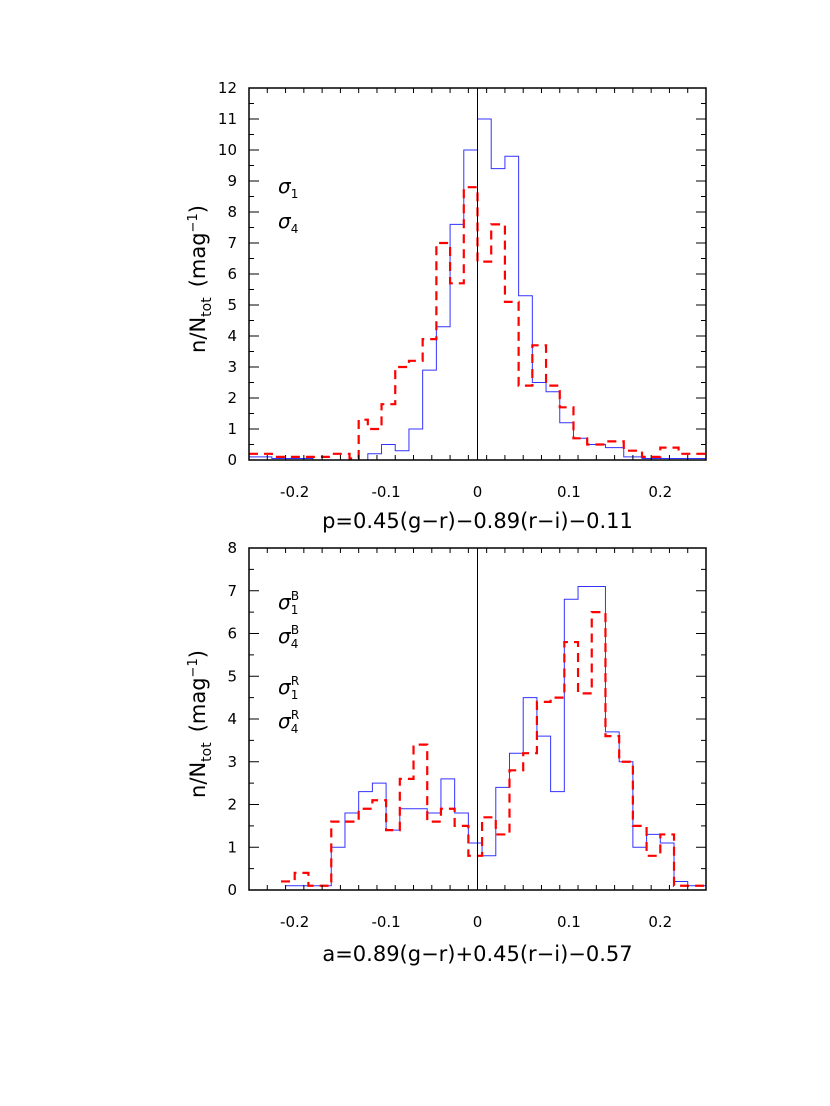  I want to click on y-tick-label: 9, so click(232, 181).